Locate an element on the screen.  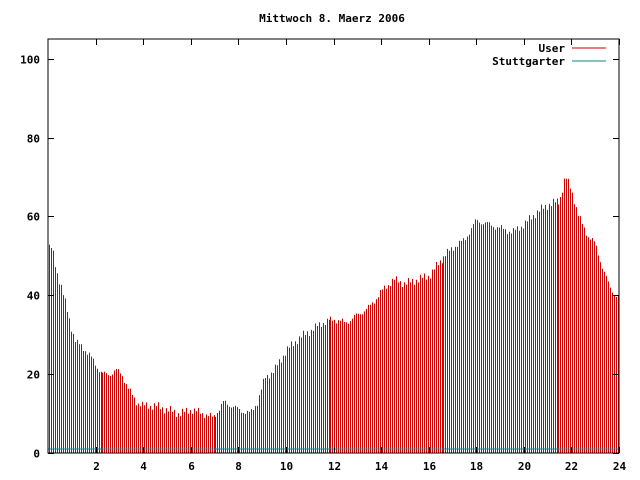
x-tick-label: 20 is located at coordinates (524, 466).